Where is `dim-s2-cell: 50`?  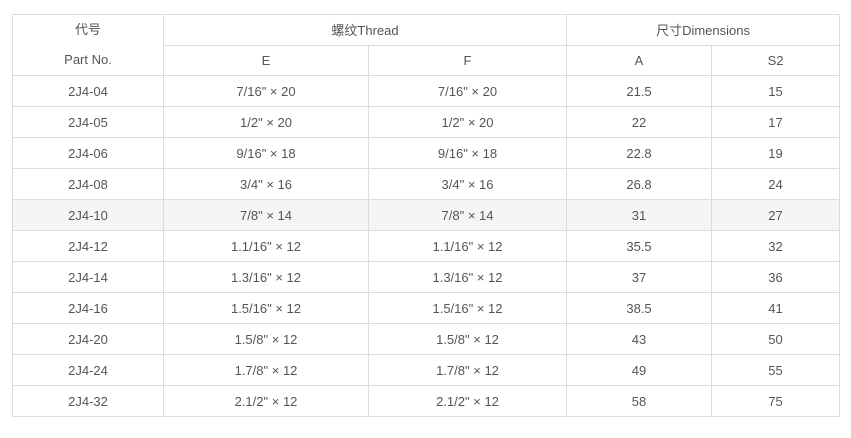 dim-s2-cell: 50 is located at coordinates (776, 339).